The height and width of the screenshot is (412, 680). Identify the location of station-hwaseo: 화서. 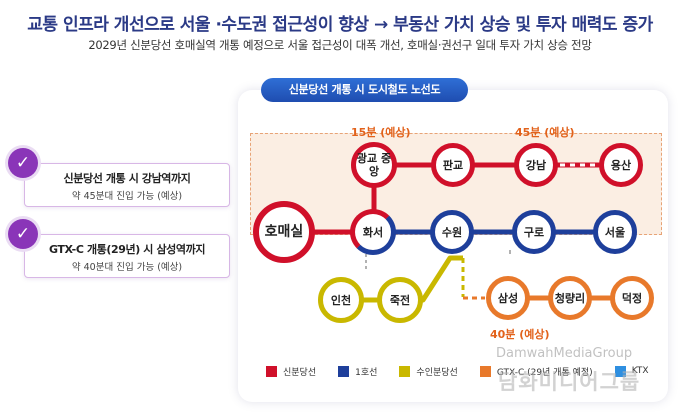
(373, 232).